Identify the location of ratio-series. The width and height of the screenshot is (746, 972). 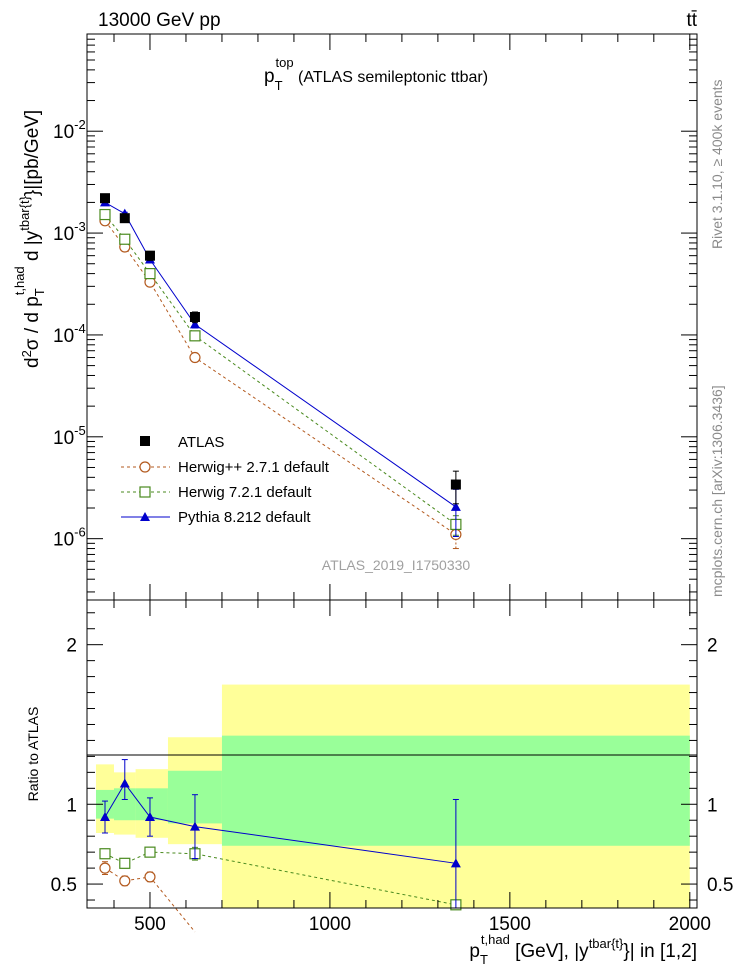
(280, 846).